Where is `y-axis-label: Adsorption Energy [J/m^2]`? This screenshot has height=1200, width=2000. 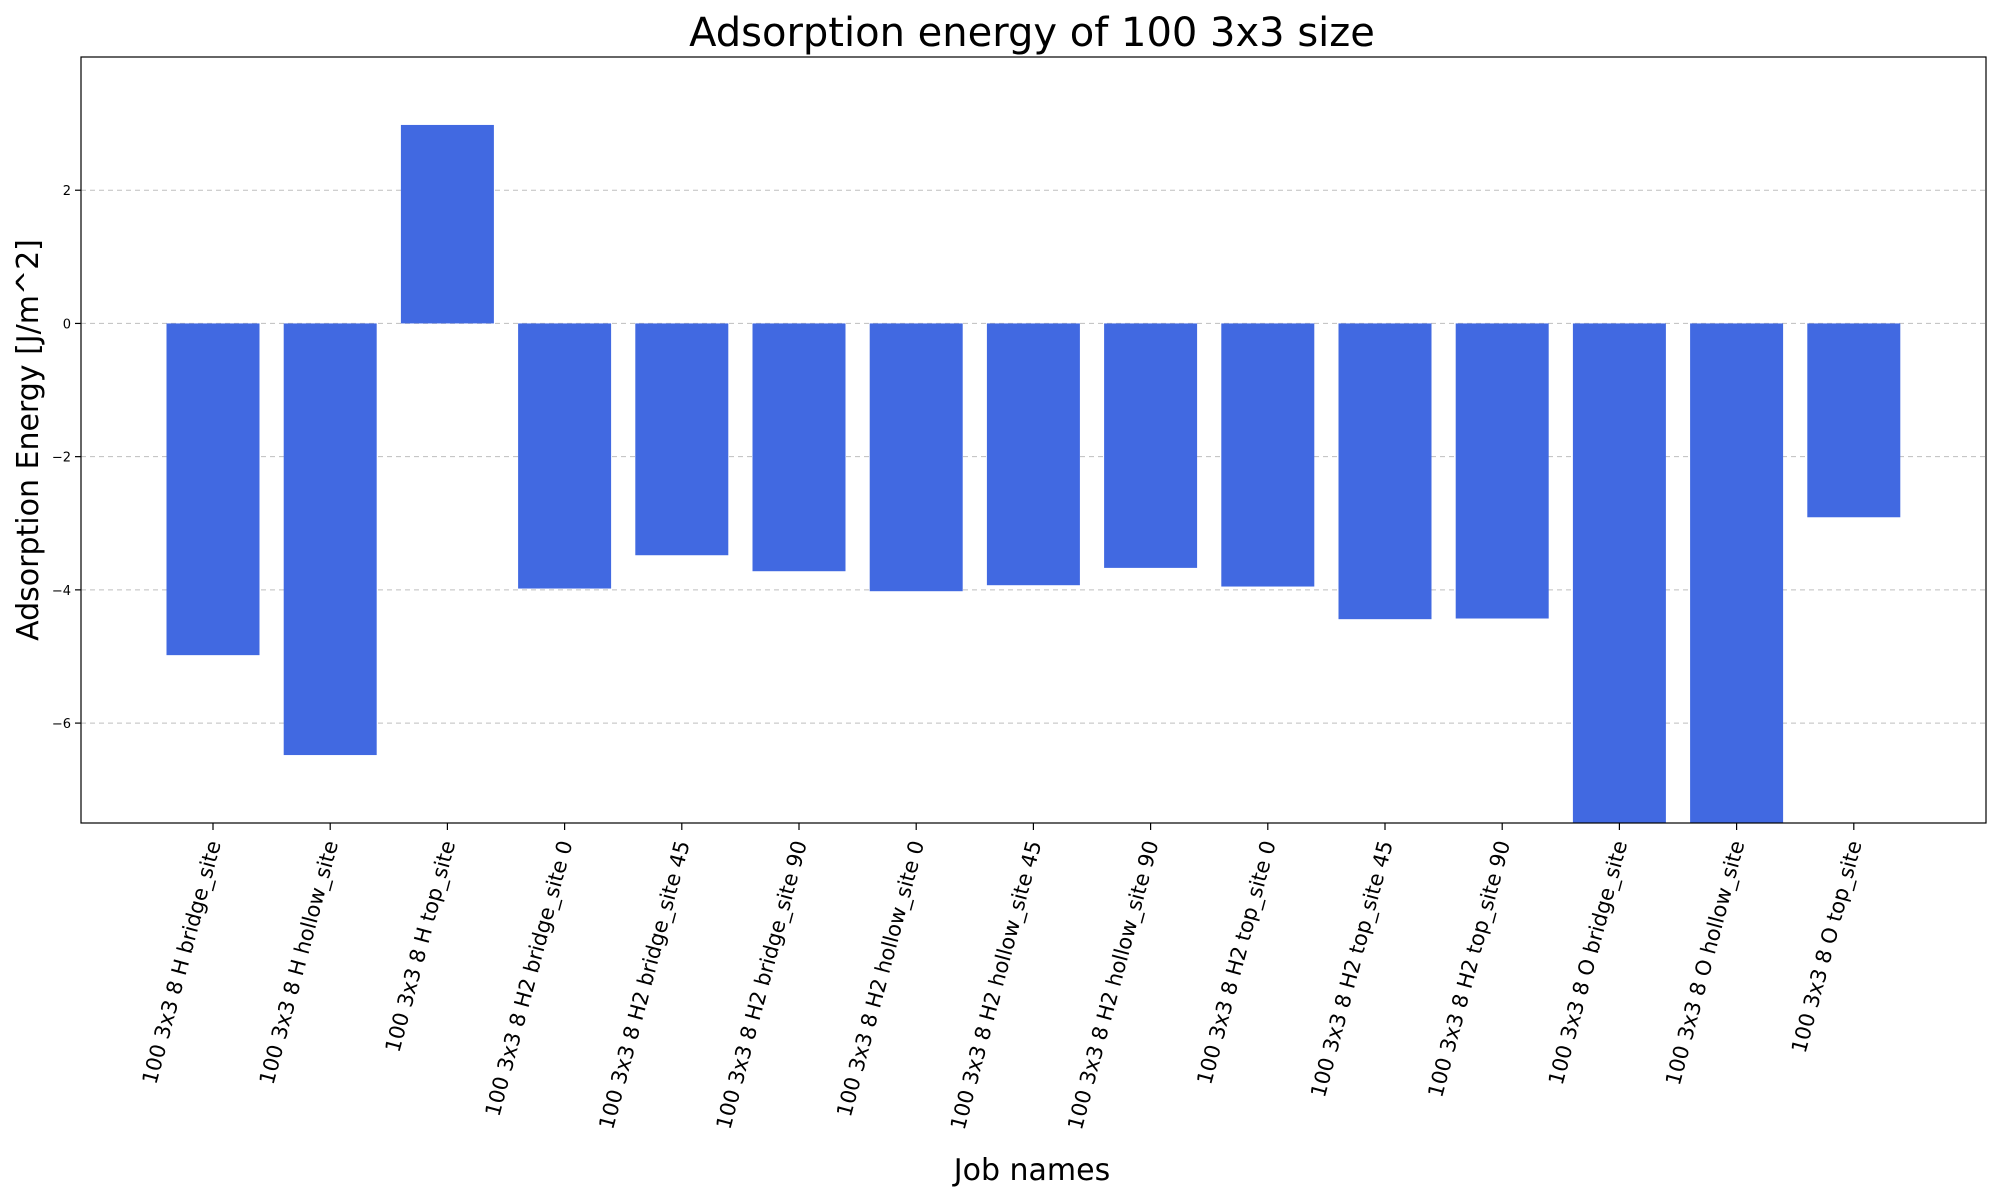 y-axis-label: Adsorption Energy [J/m^2] is located at coordinates (28, 440).